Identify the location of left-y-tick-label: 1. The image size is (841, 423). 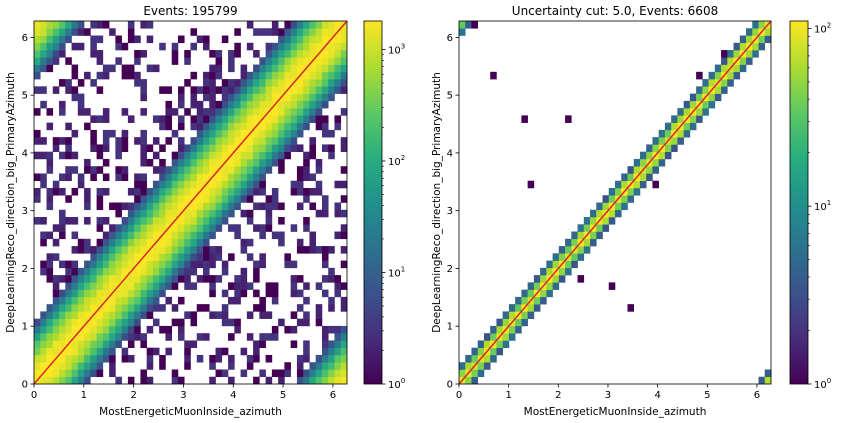
(25, 327).